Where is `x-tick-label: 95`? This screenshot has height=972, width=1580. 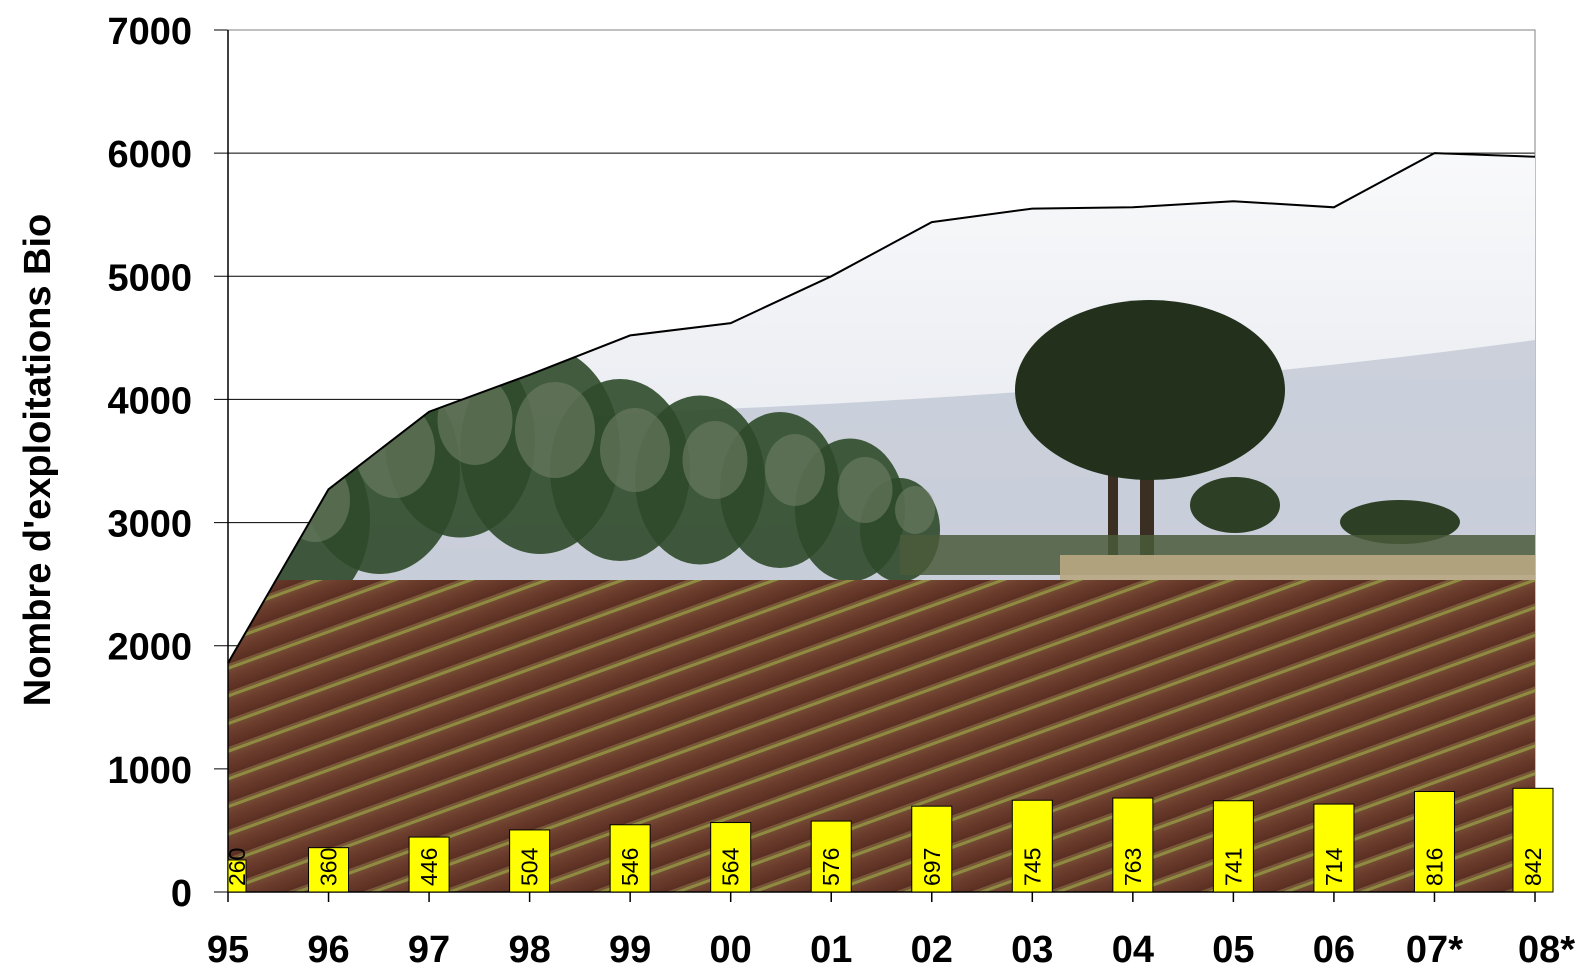 x-tick-label: 95 is located at coordinates (228, 950).